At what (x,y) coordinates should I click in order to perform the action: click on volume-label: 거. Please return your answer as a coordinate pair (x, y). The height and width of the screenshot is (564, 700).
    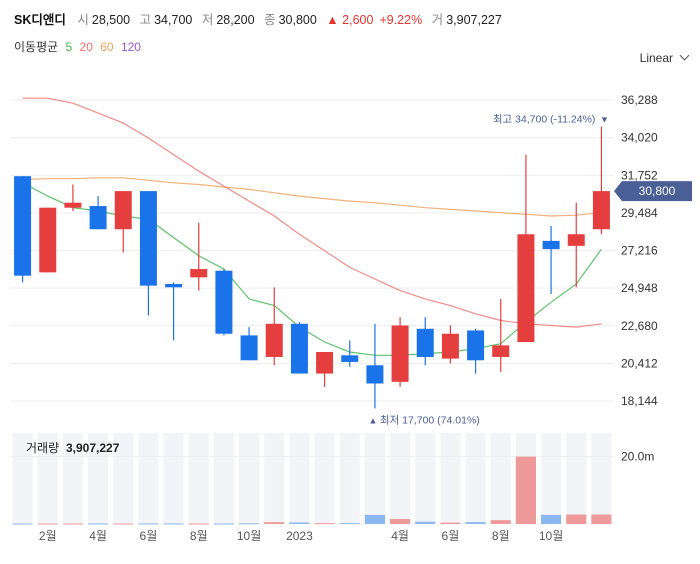
    Looking at the image, I should click on (437, 20).